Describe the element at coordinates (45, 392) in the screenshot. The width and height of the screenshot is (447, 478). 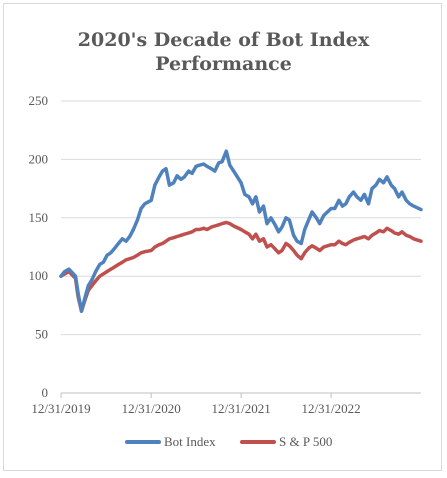
I see `y-tick-label: 0` at that location.